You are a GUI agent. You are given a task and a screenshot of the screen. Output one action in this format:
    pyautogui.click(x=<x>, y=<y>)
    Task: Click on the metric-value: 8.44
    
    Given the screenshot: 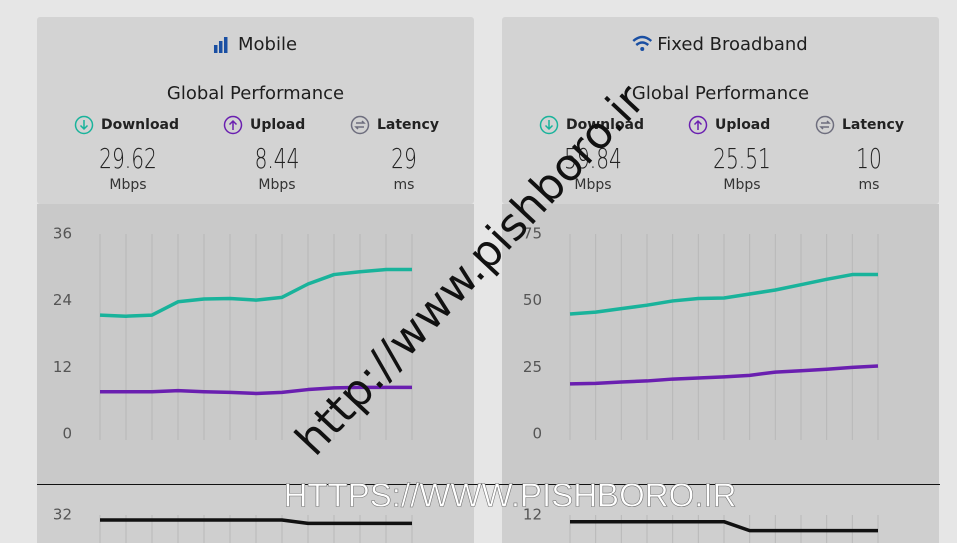 What is the action you would take?
    pyautogui.click(x=277, y=158)
    